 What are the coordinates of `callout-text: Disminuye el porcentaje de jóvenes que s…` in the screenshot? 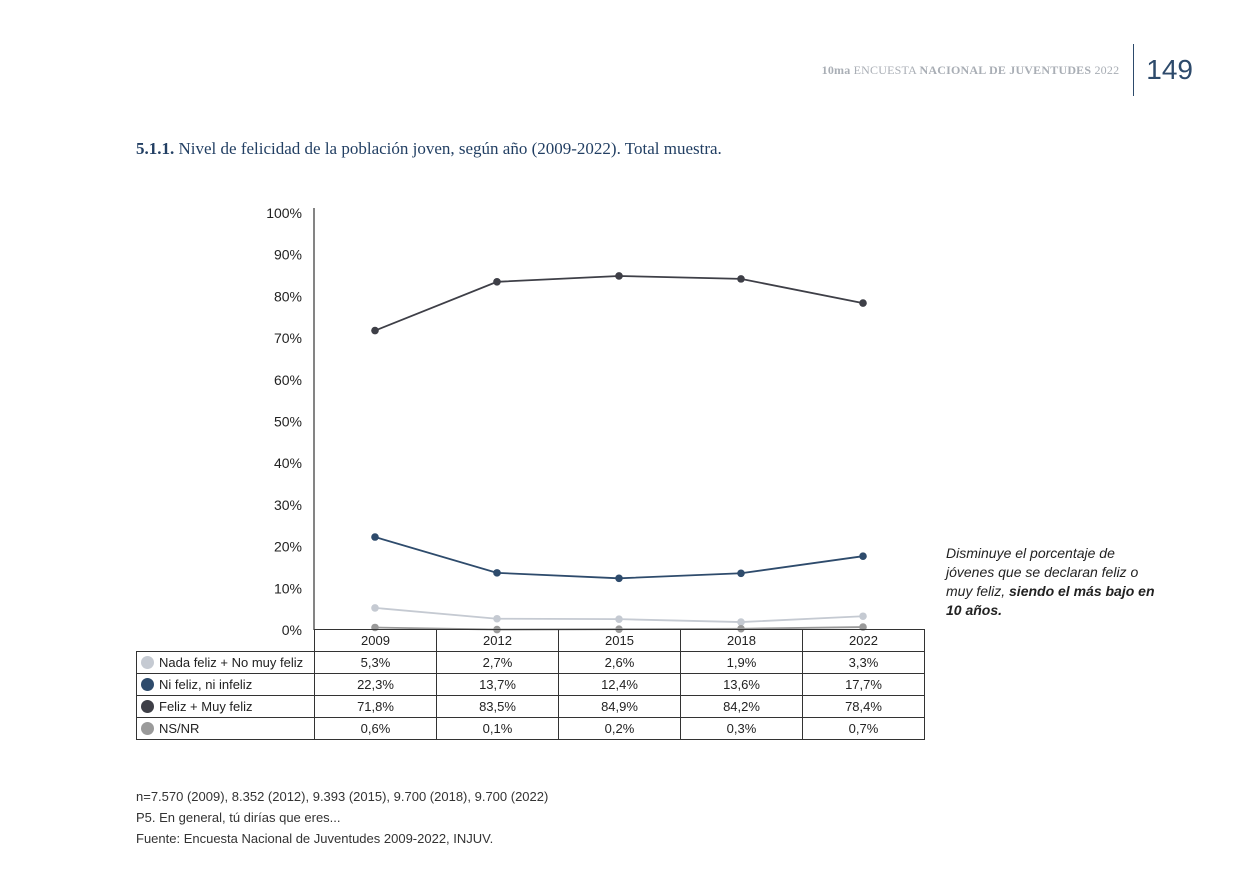 It's located at (1050, 581).